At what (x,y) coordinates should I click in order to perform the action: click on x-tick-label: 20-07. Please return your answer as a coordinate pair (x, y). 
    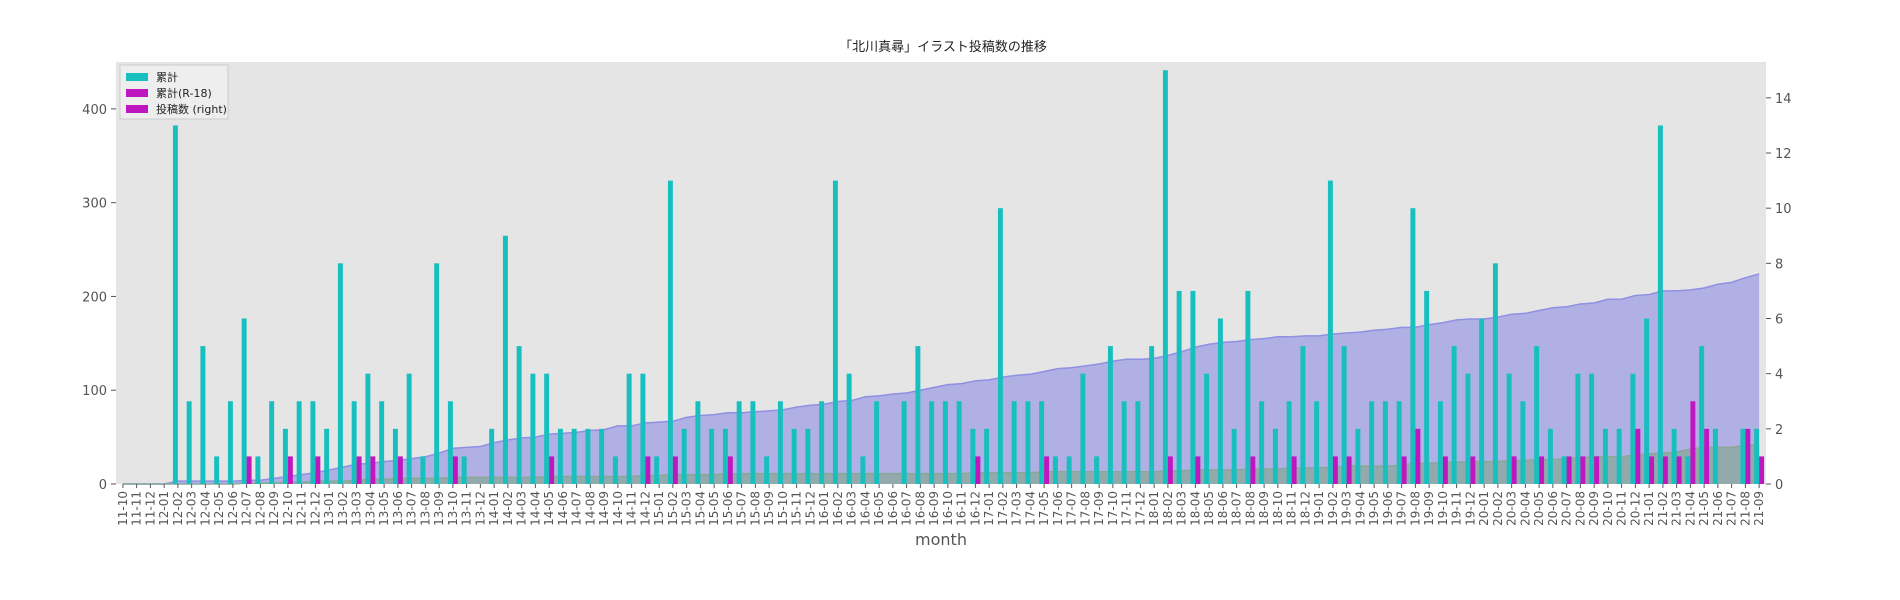
    Looking at the image, I should click on (1567, 508).